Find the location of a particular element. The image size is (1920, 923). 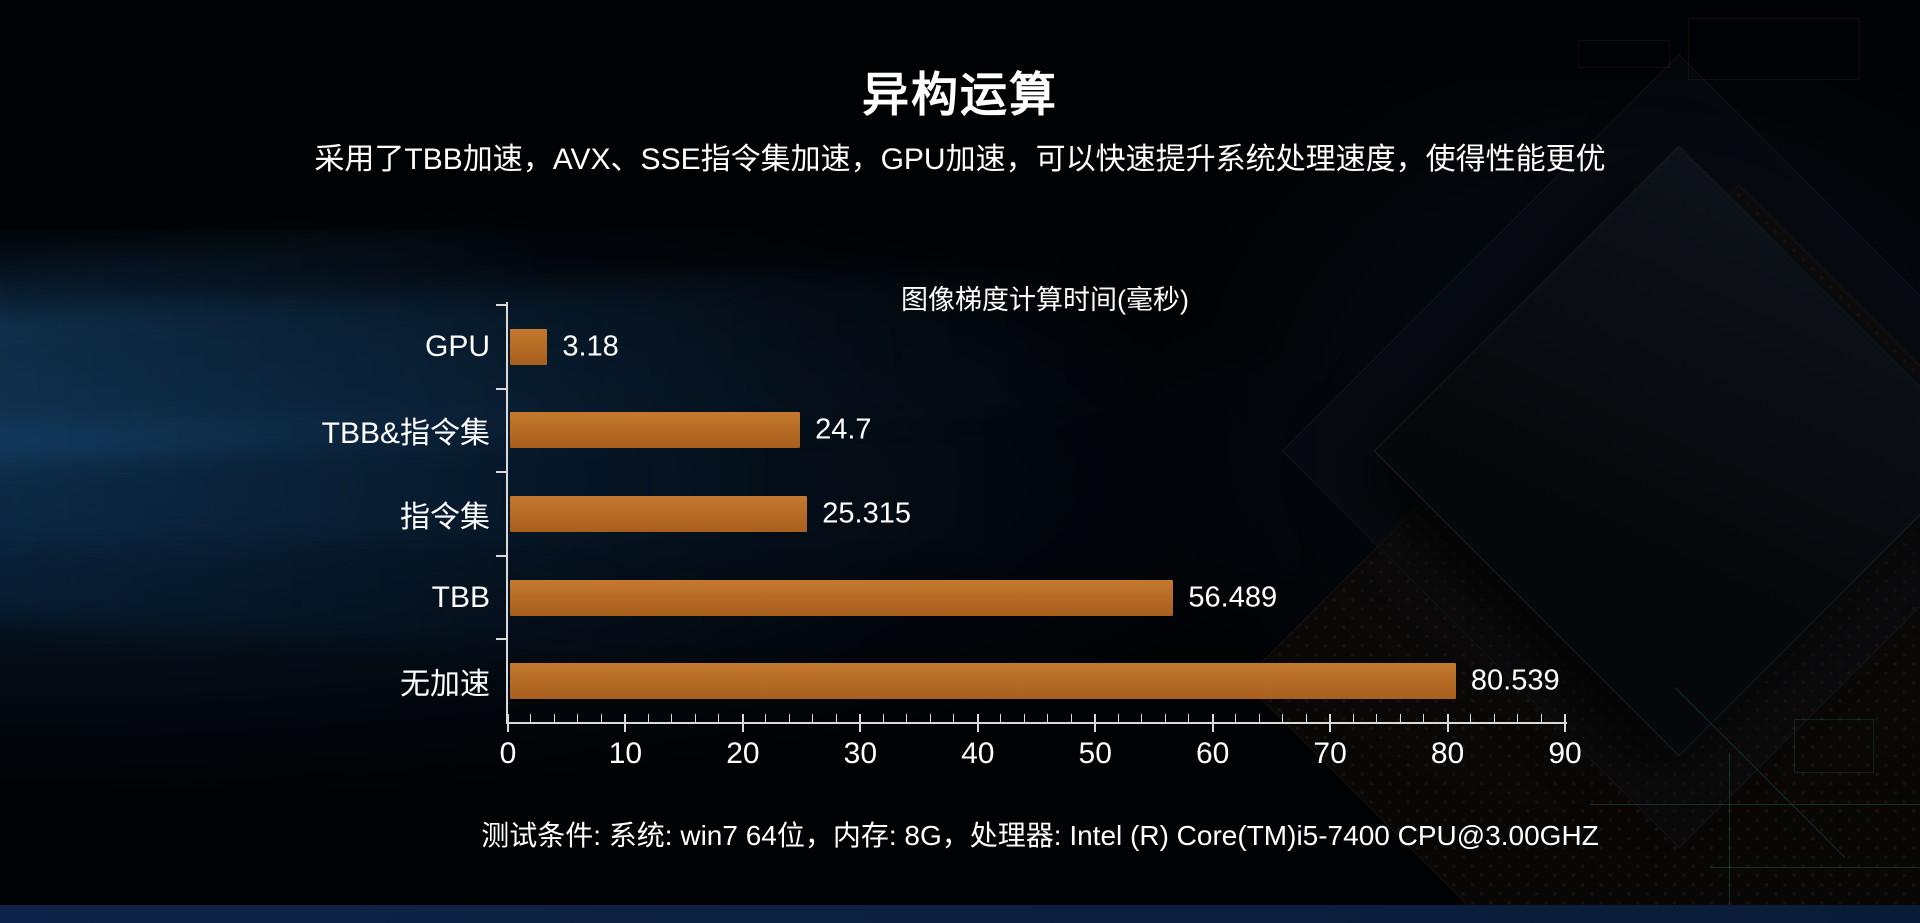

y-axis-line is located at coordinates (507, 513).